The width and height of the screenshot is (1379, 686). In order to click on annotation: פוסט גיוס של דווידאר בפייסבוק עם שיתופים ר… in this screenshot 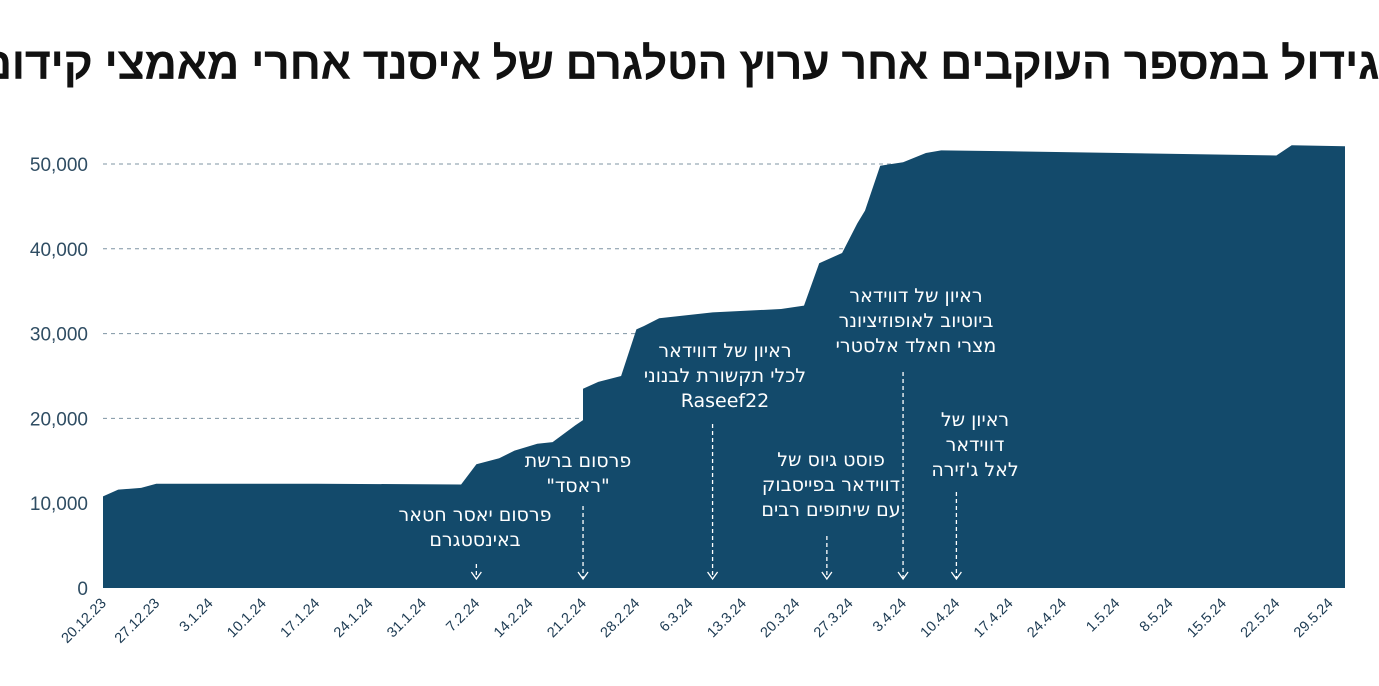, I will do `click(831, 515)`.